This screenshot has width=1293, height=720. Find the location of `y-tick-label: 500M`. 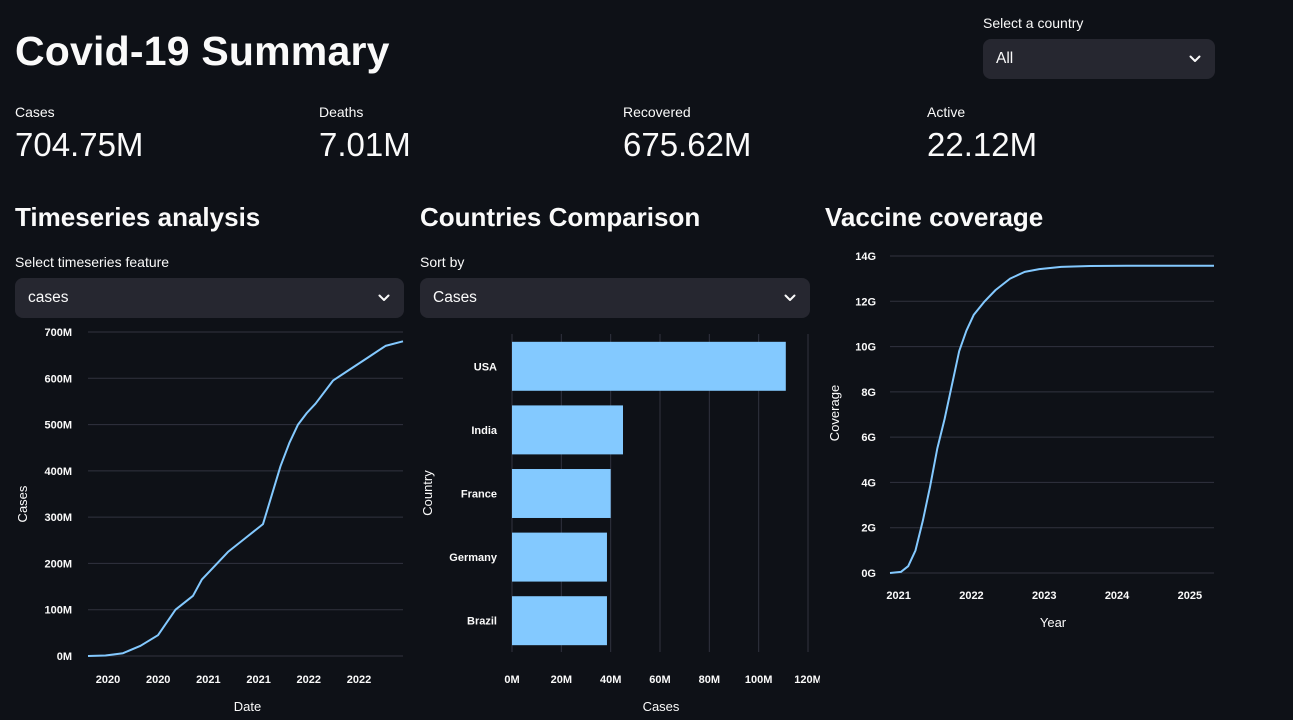

y-tick-label: 500M is located at coordinates (58, 426).